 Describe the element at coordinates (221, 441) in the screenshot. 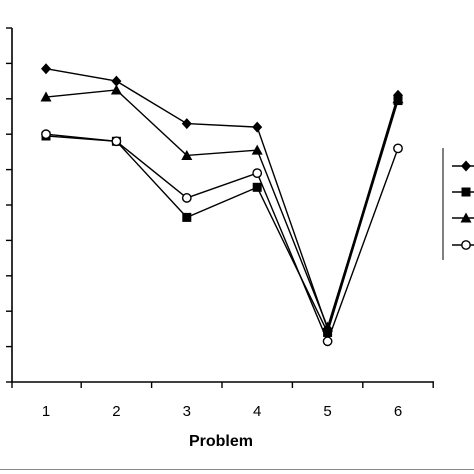

I see `x-axis-title: Problem` at that location.